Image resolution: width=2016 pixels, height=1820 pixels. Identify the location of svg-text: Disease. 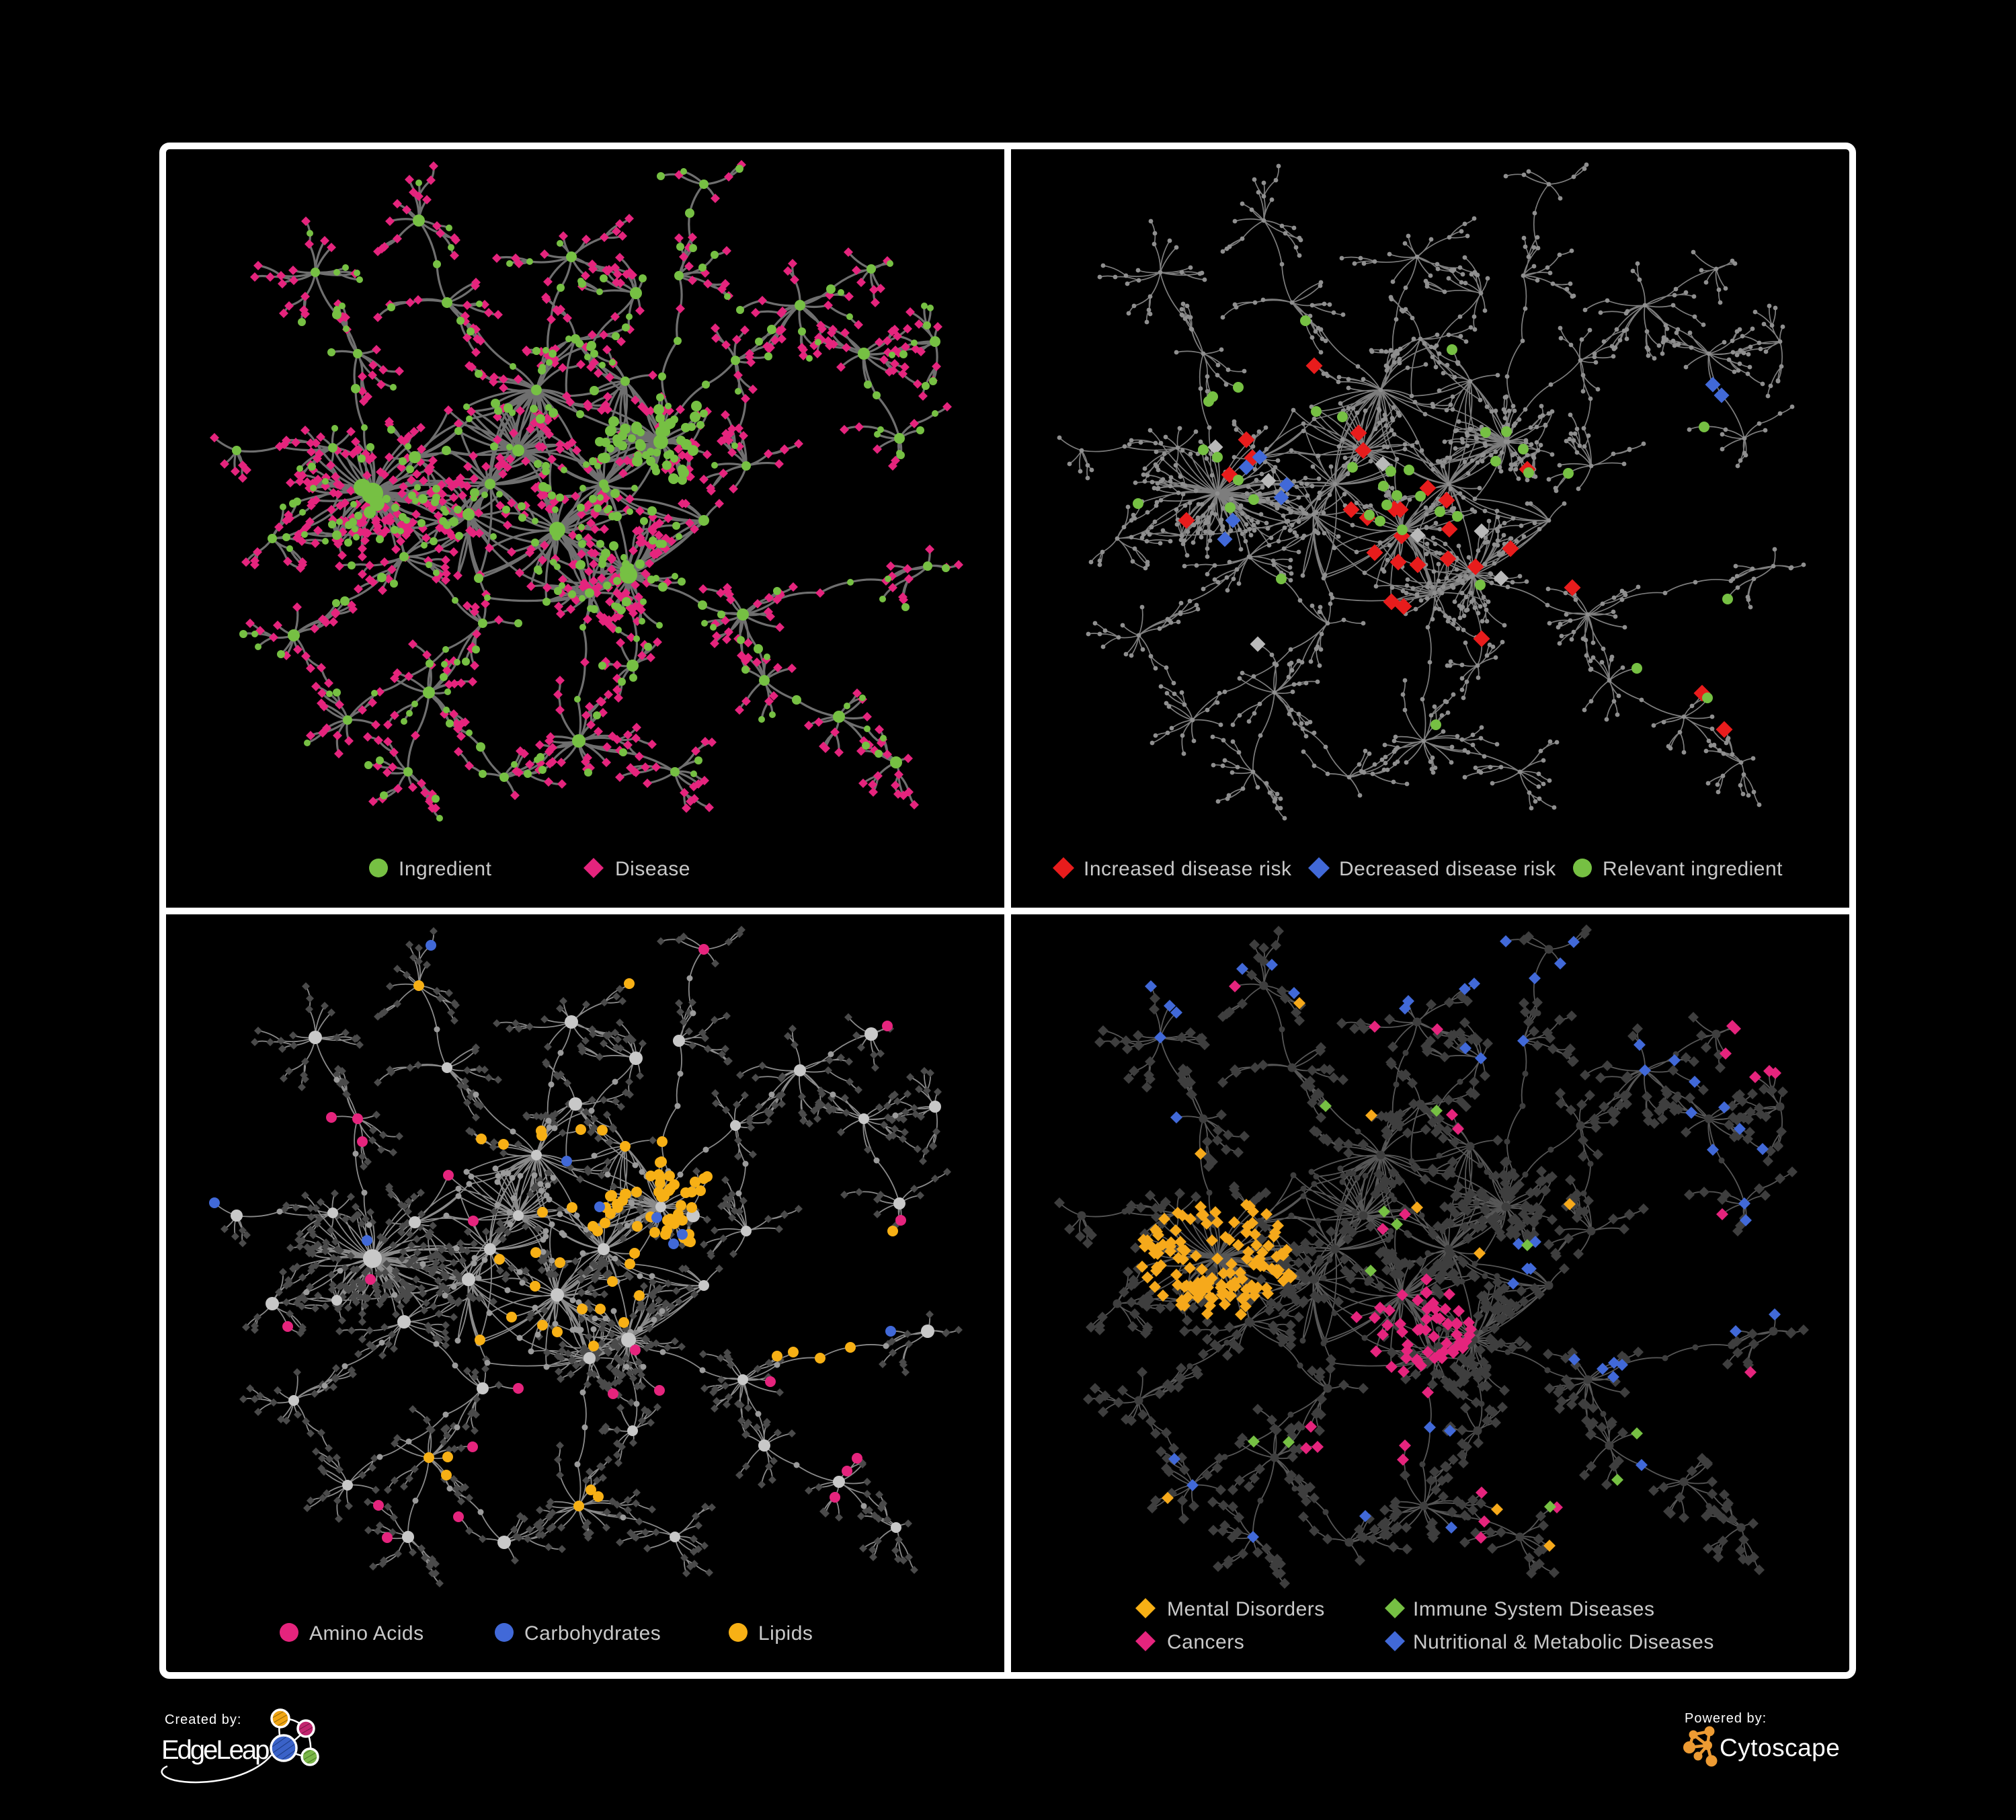
(652, 869).